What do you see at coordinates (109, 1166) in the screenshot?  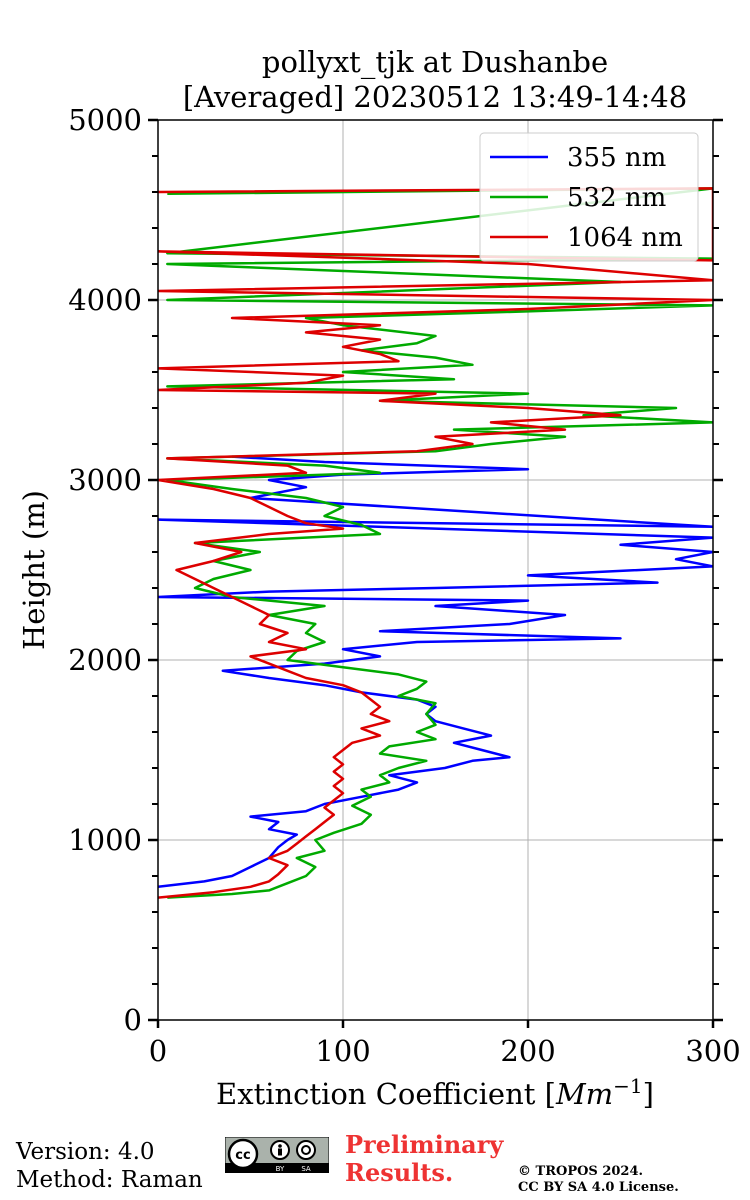 I see `footer-info: Version: 4.0 Method: Raman` at bounding box center [109, 1166].